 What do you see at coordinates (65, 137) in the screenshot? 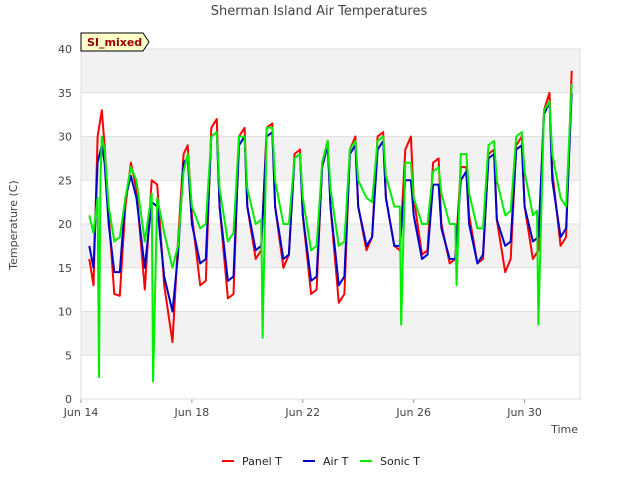
I see `y-tick-label: 30` at bounding box center [65, 137].